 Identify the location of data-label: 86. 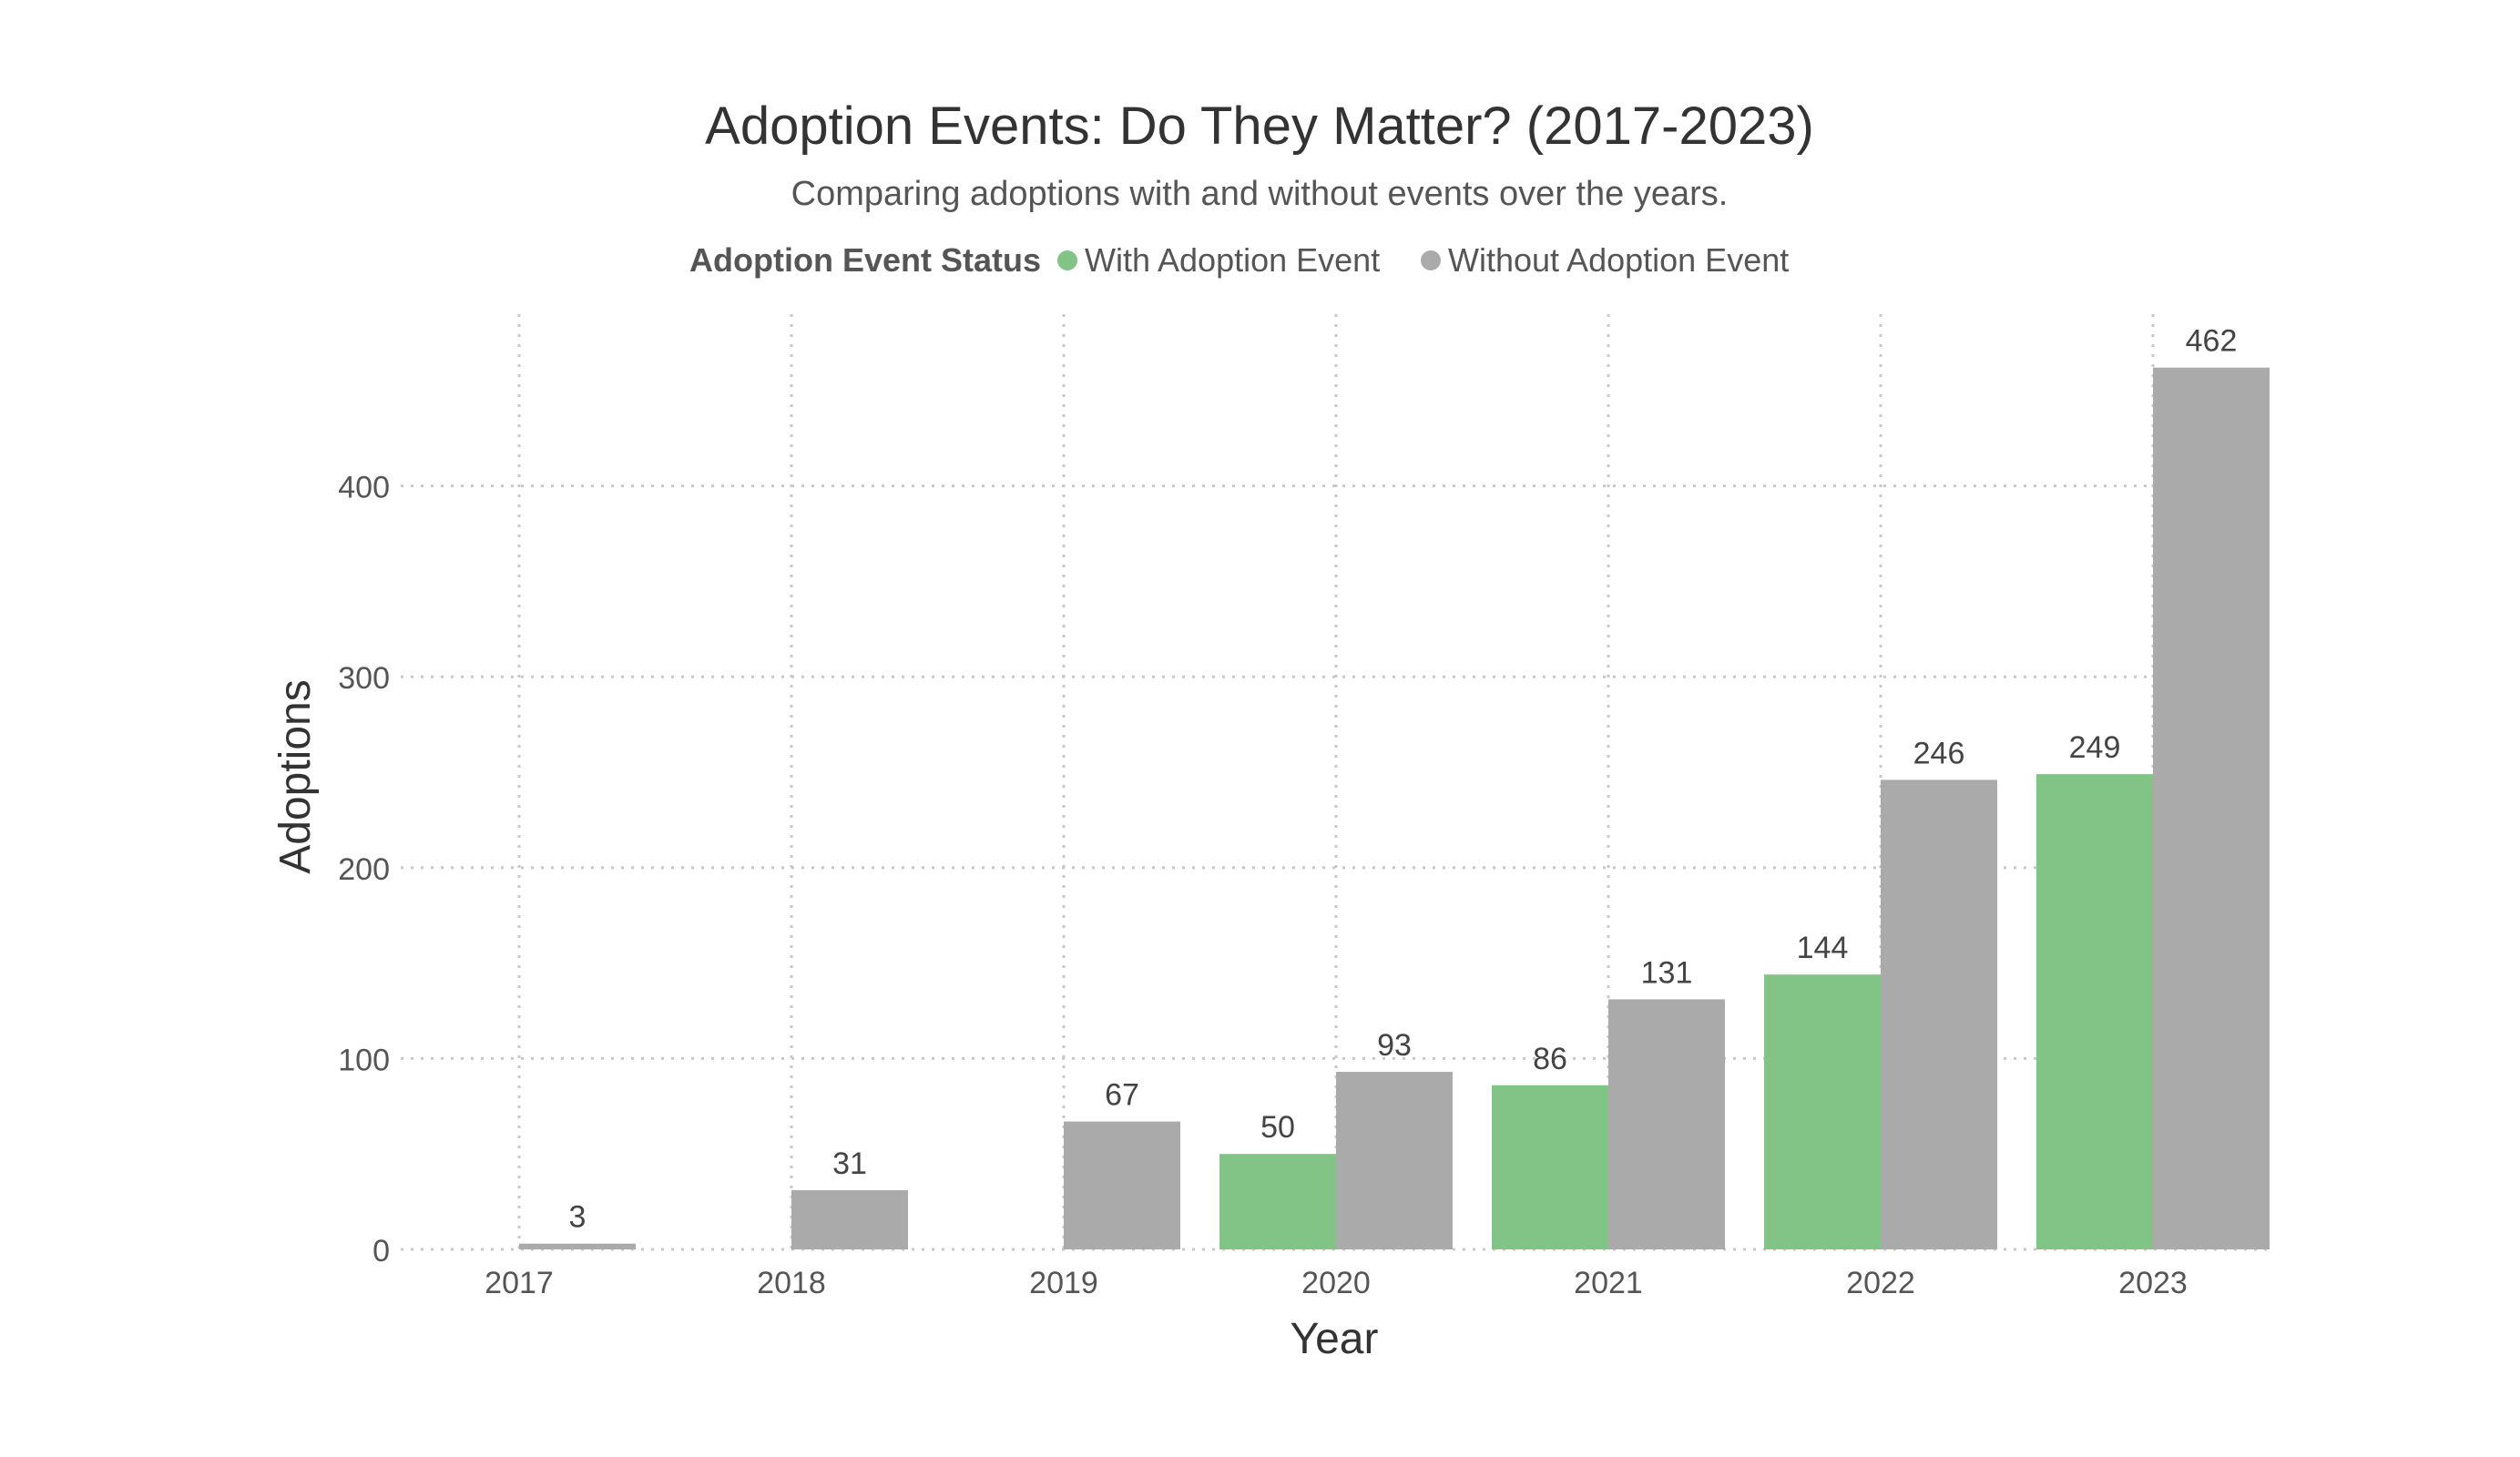
(1550, 1059).